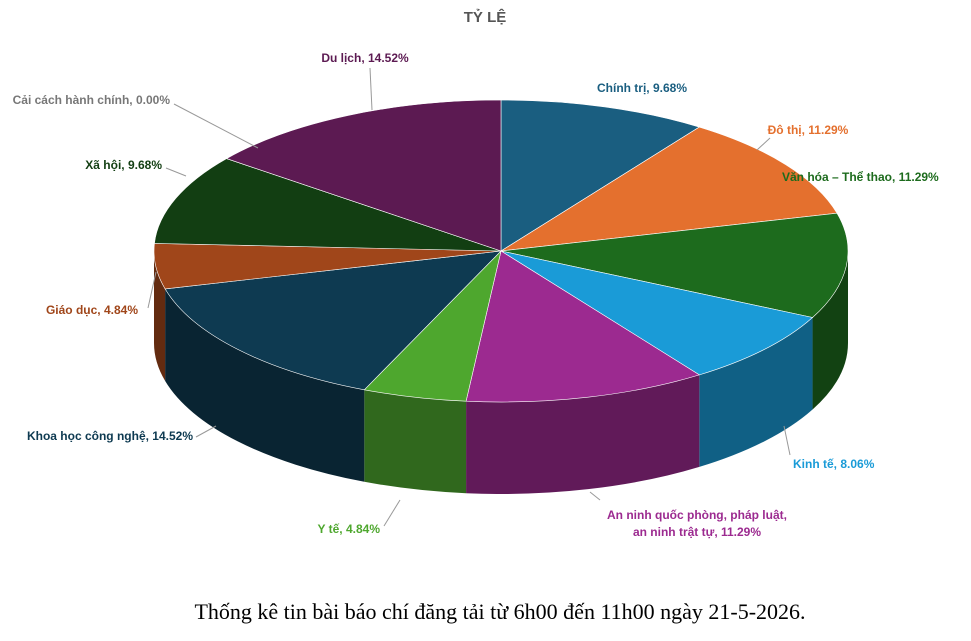 The height and width of the screenshot is (641, 971). Describe the element at coordinates (92, 310) in the screenshot. I see `data-label: Giáo dục, 4.84%` at that location.